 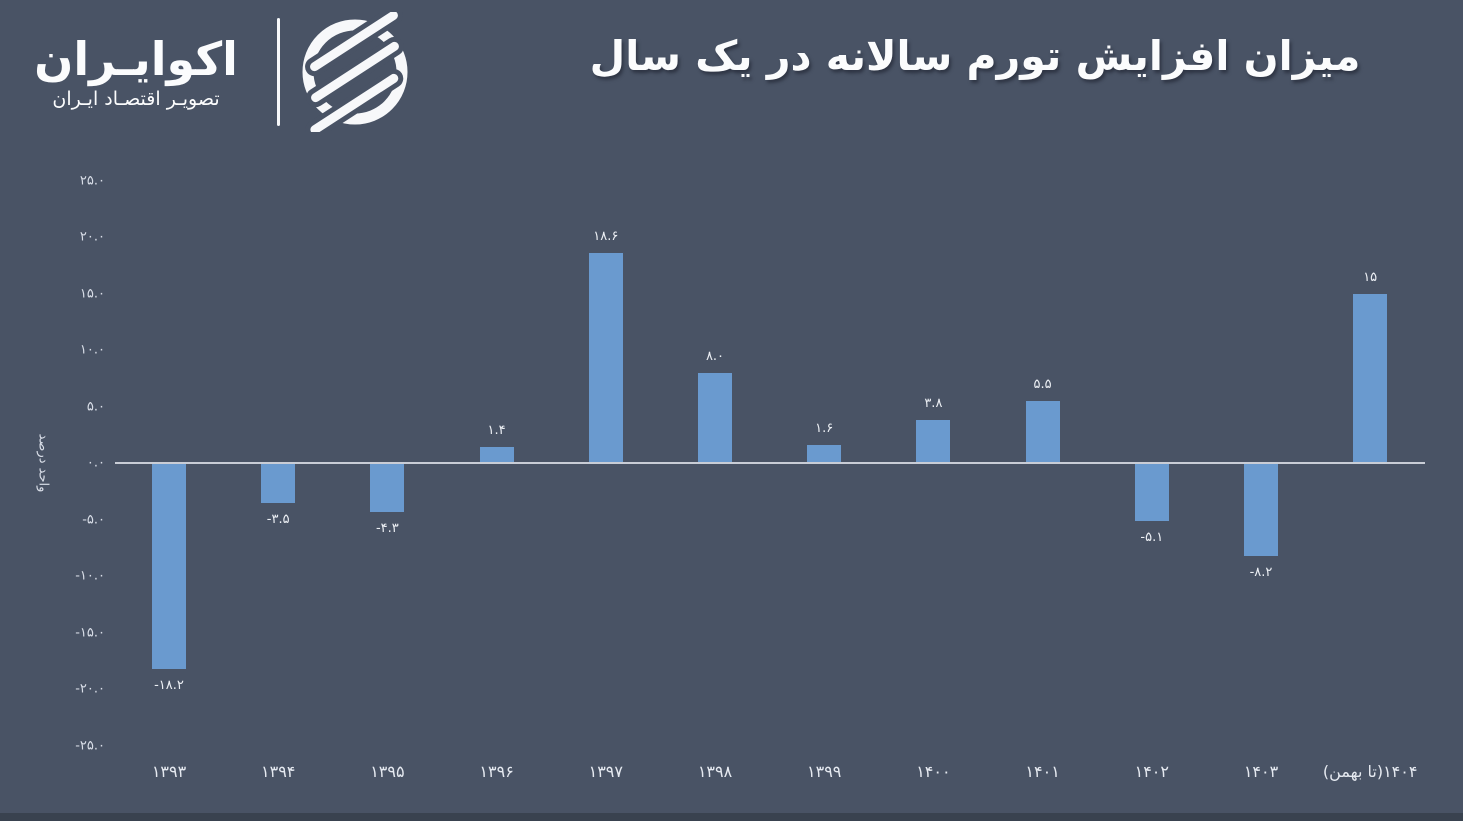 What do you see at coordinates (169, 771) in the screenshot?
I see `x-axis-label: ۱۳۹۳` at bounding box center [169, 771].